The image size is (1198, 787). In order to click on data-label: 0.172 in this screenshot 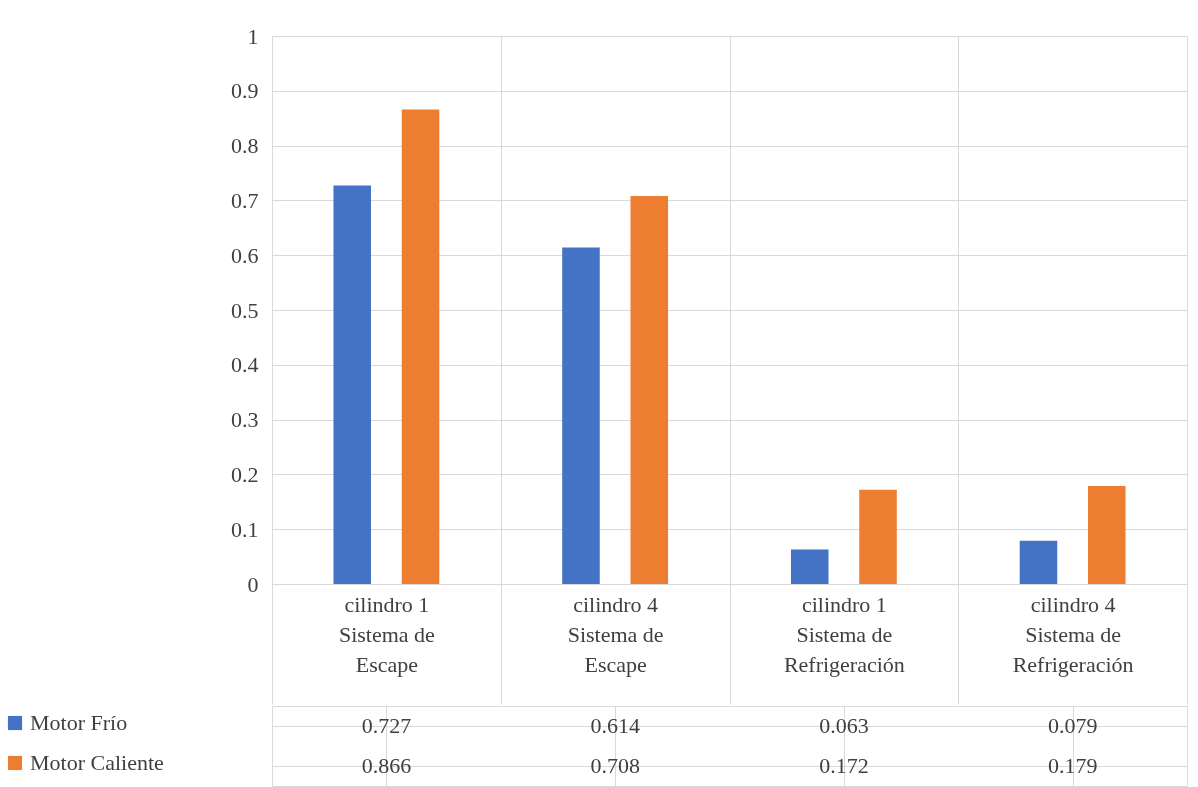, I will do `click(844, 765)`.